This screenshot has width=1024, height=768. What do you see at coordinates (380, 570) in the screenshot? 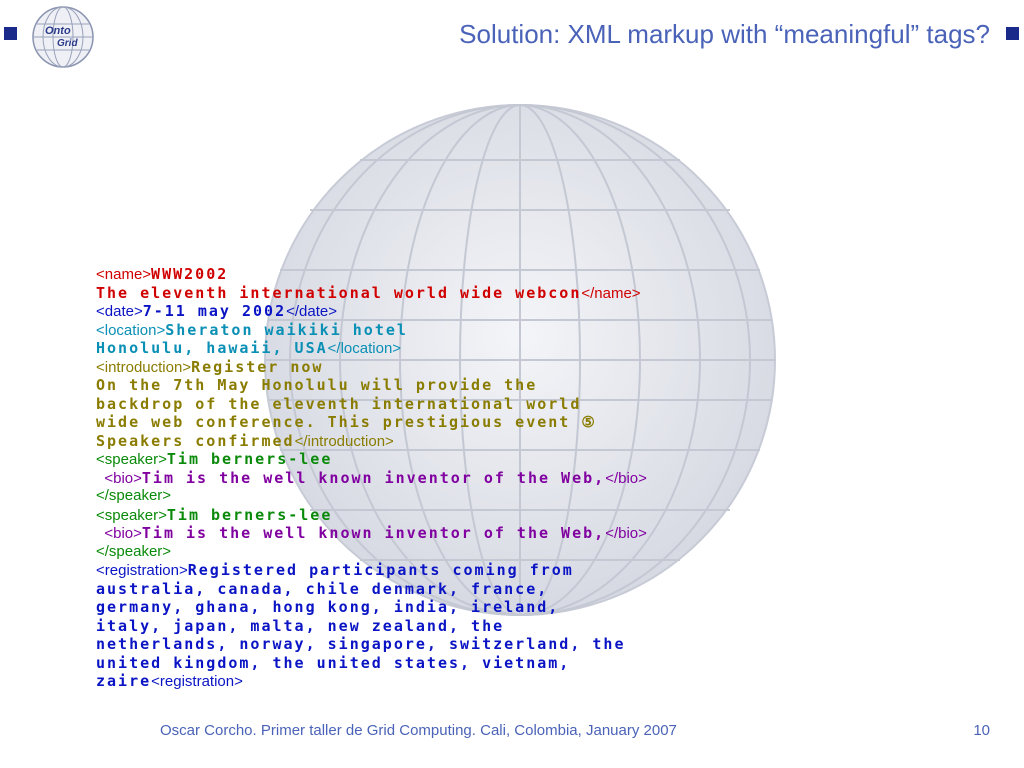
I see `garbled-text: Registered participants coming from` at bounding box center [380, 570].